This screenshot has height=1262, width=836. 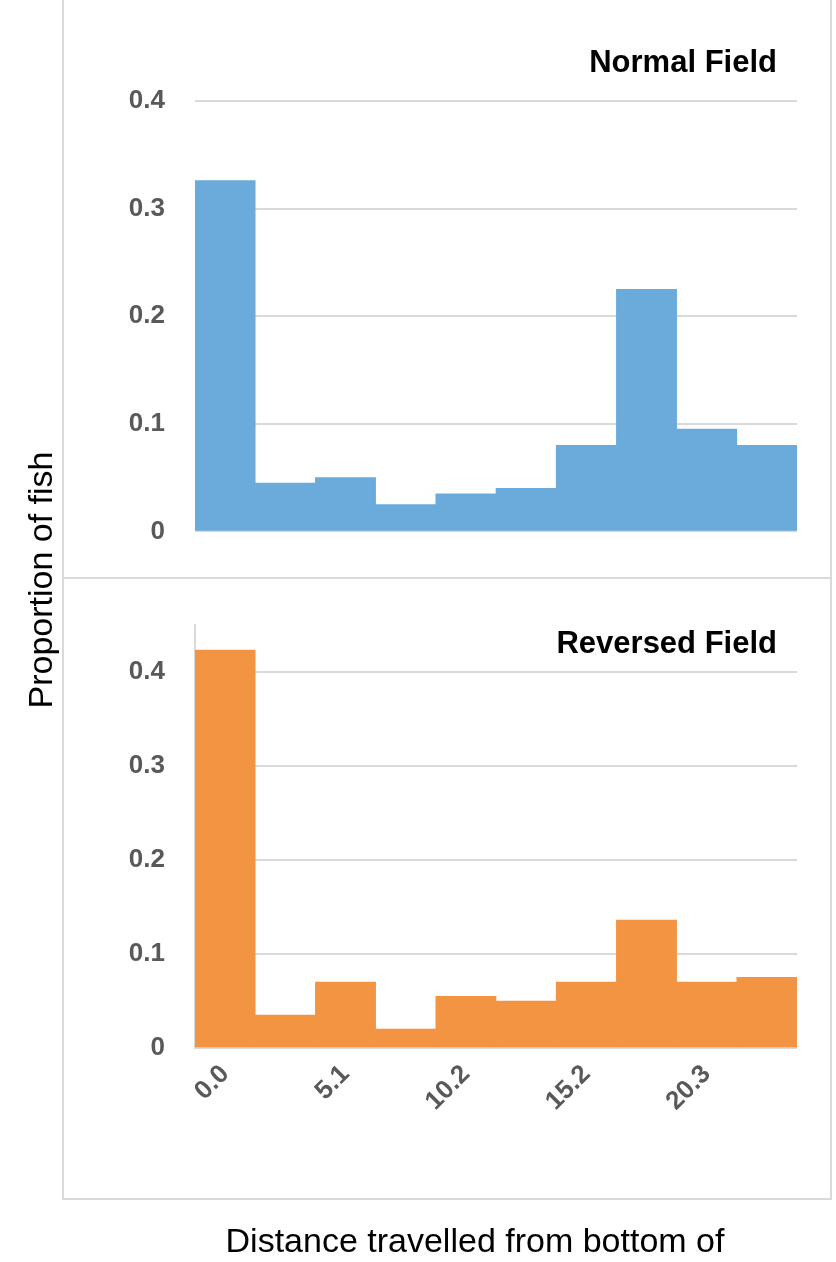 I want to click on x-axis-title: Distance travelled from bottom of, so click(x=475, y=1240).